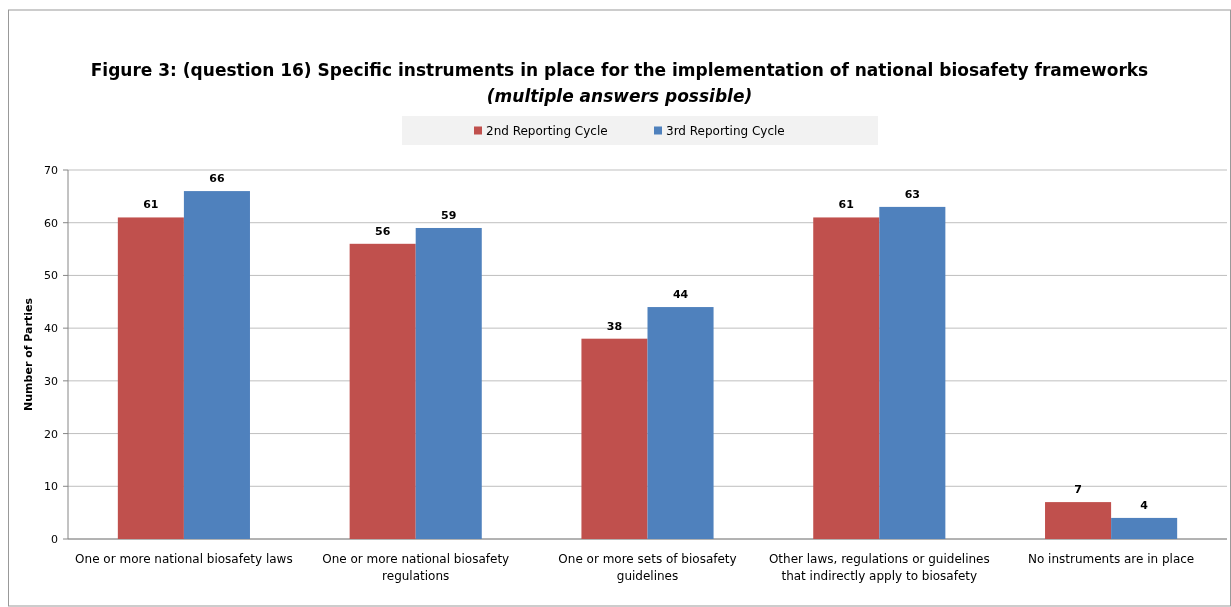  What do you see at coordinates (619, 70) in the screenshot?
I see `chart-title: Figure 3: (question 16) Specific instruments in place for the implementation of national biosafety frameworks` at bounding box center [619, 70].